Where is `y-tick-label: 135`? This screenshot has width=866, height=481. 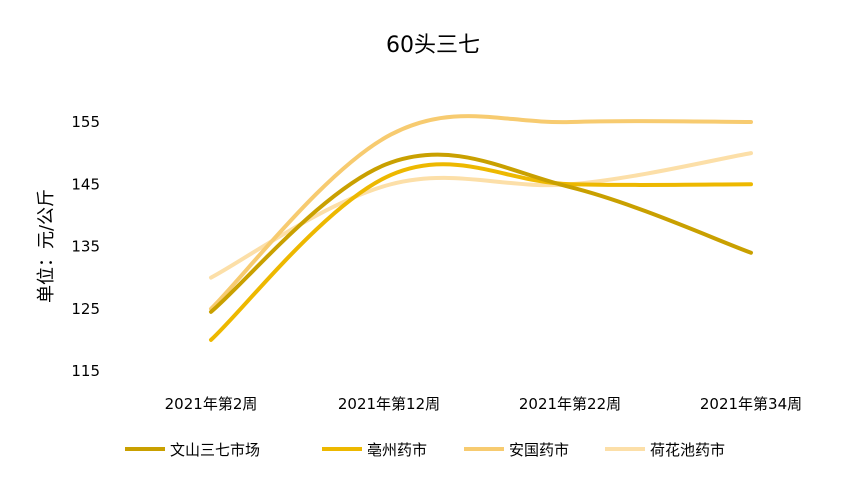 y-tick-label: 135 is located at coordinates (85, 247).